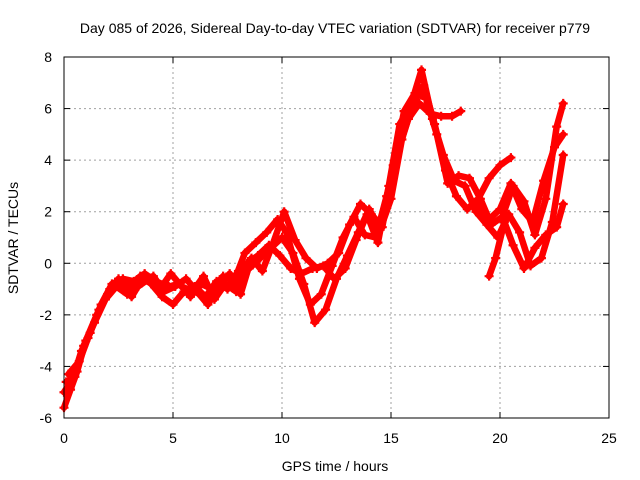  I want to click on y-tick-label: 4, so click(48, 160).